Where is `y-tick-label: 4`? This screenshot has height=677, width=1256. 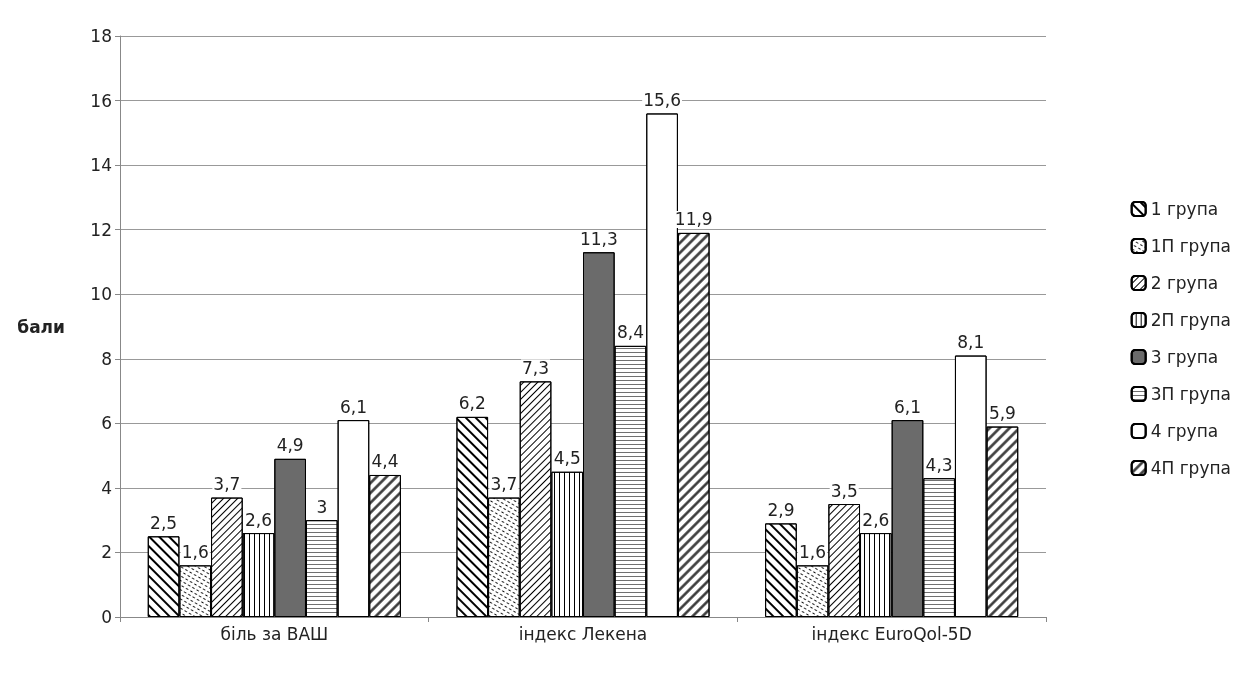 y-tick-label: 4 is located at coordinates (106, 487).